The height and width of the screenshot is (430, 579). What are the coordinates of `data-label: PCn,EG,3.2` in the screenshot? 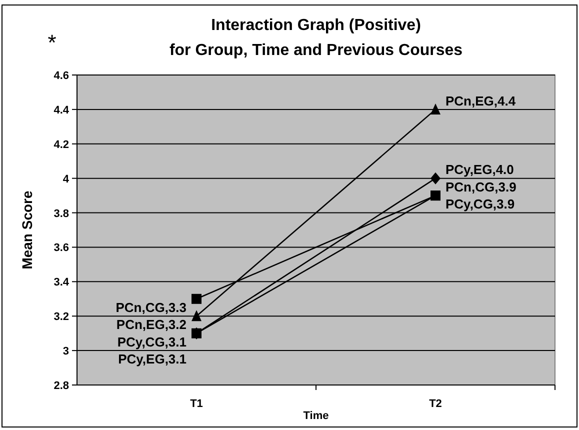 It's located at (151, 324).